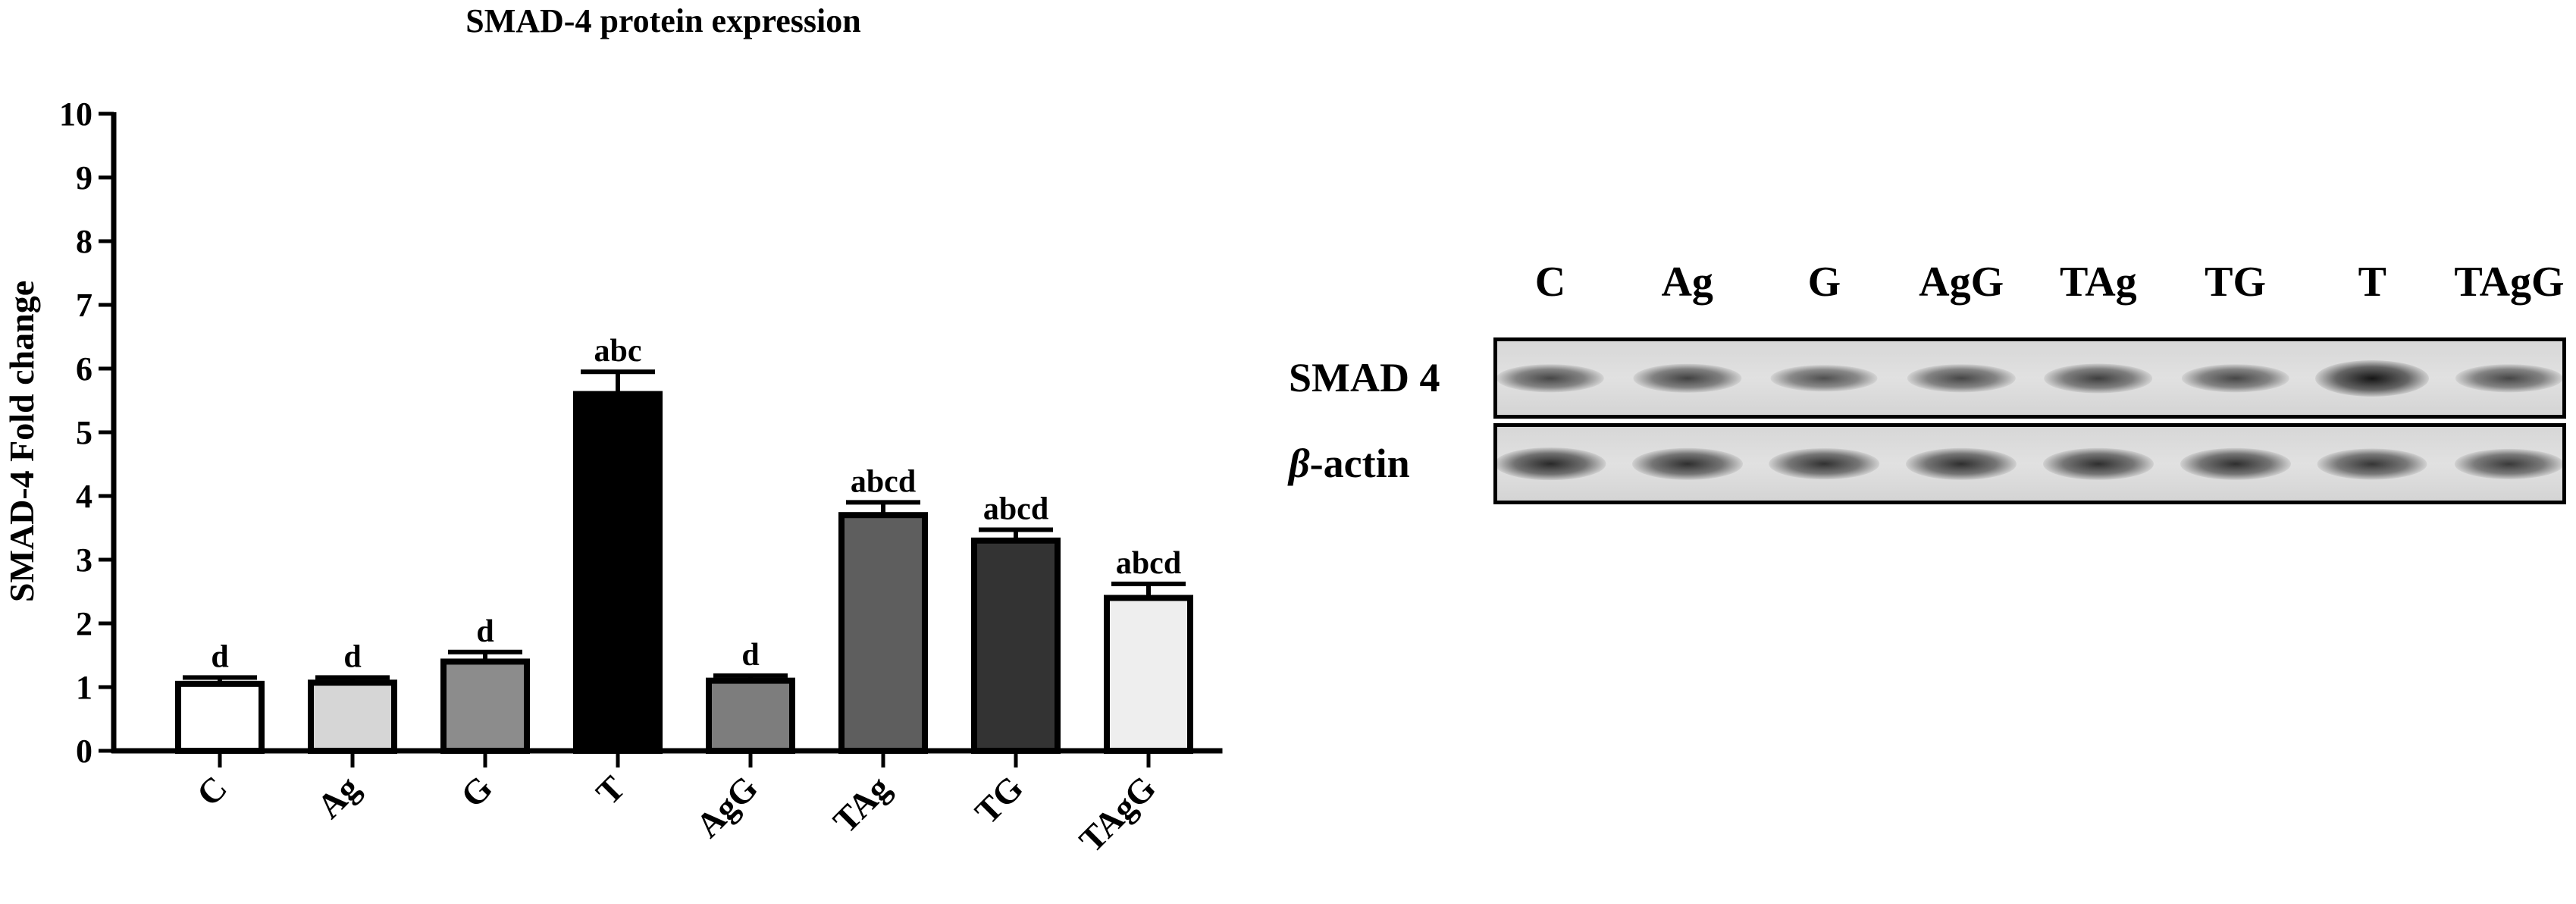 This screenshot has width=2576, height=904. What do you see at coordinates (84, 687) in the screenshot?
I see `y-tick-label: 1` at bounding box center [84, 687].